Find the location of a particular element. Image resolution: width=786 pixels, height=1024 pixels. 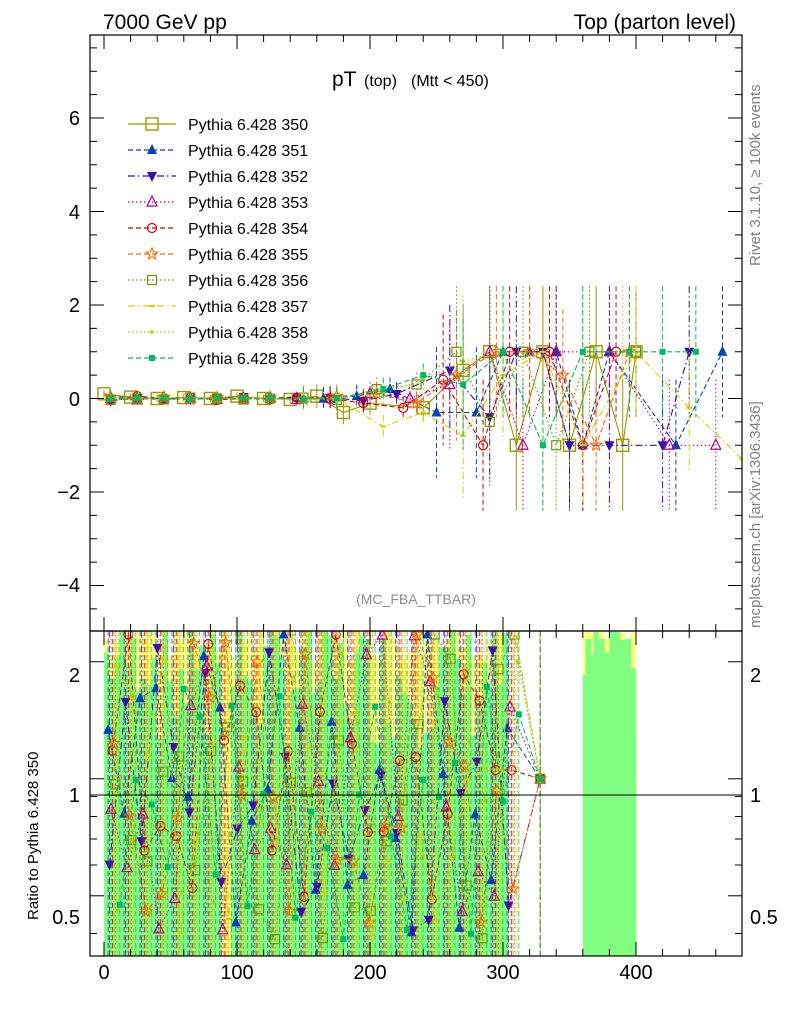

legend-label: Pythia 6.428 357 is located at coordinates (248, 307).